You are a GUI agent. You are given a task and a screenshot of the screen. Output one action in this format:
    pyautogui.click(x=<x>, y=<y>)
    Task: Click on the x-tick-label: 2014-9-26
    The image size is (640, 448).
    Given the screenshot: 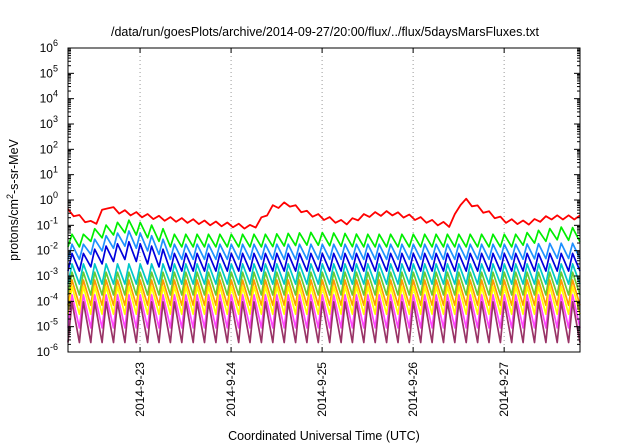 What is the action you would take?
    pyautogui.click(x=413, y=389)
    